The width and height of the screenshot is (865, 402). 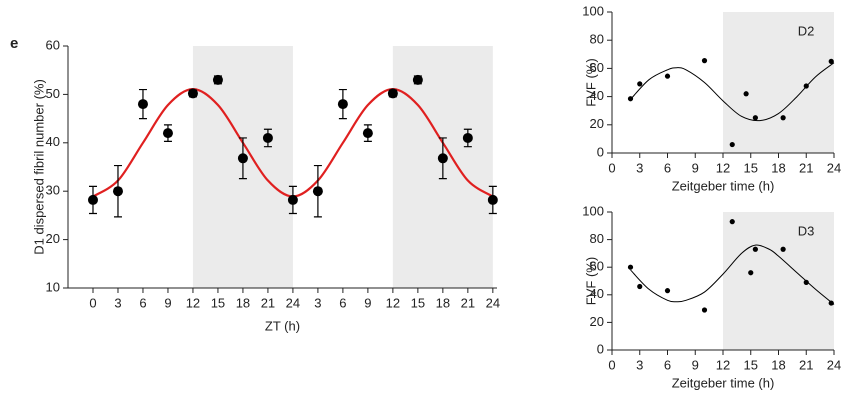 What do you see at coordinates (806, 30) in the screenshot?
I see `annotation: D2` at bounding box center [806, 30].